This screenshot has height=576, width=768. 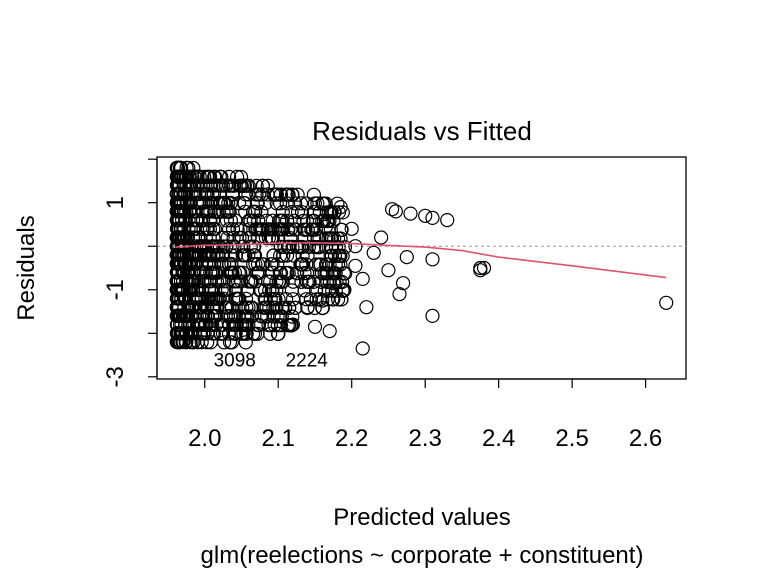 I want to click on y-tick-label: -3, so click(x=115, y=376).